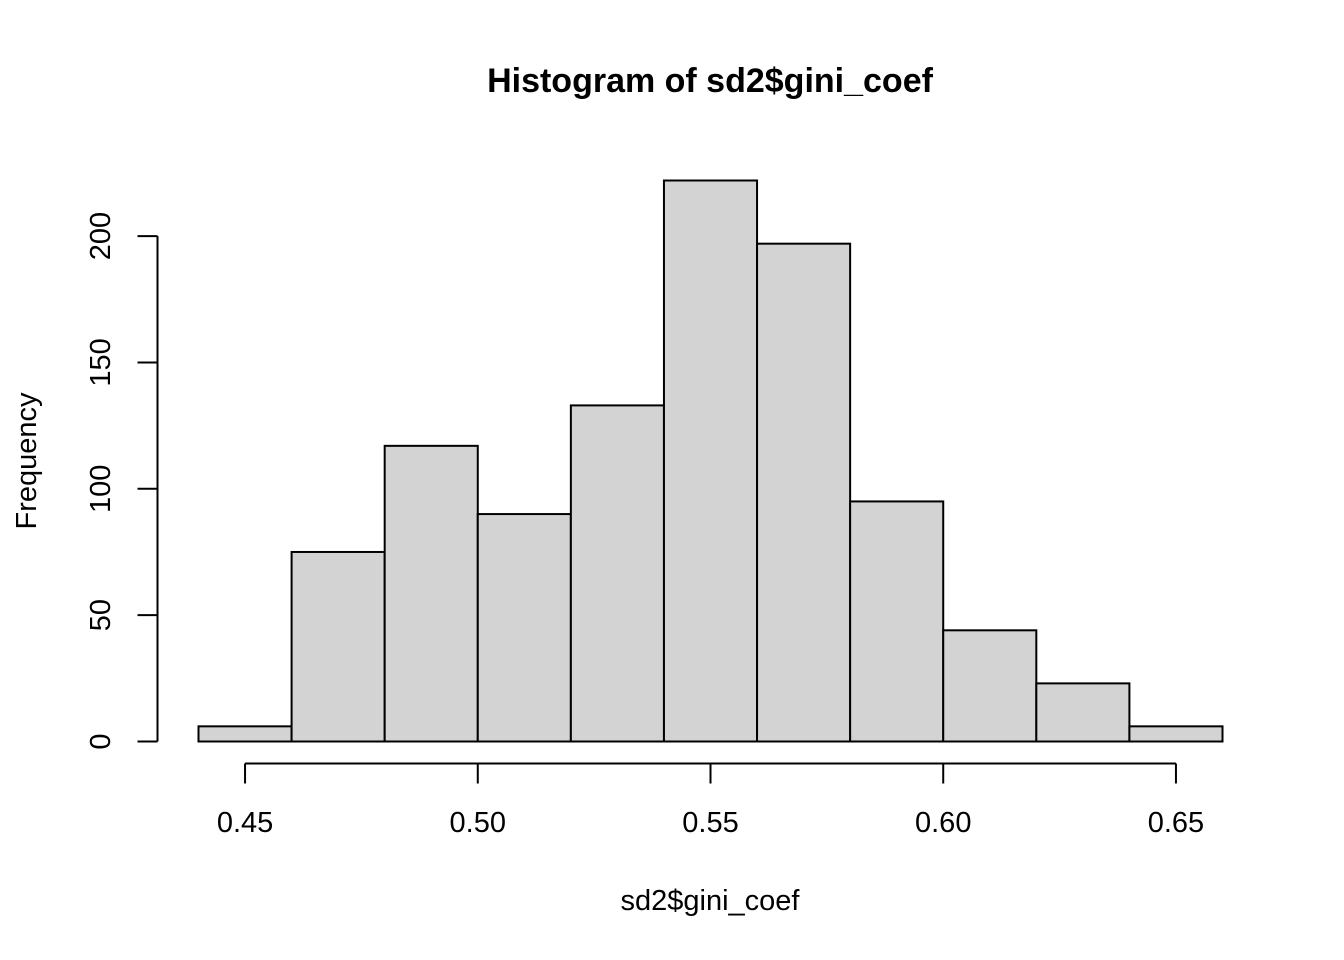 The width and height of the screenshot is (1344, 960). Describe the element at coordinates (27, 461) in the screenshot. I see `y-axis-label: Frequency` at that location.